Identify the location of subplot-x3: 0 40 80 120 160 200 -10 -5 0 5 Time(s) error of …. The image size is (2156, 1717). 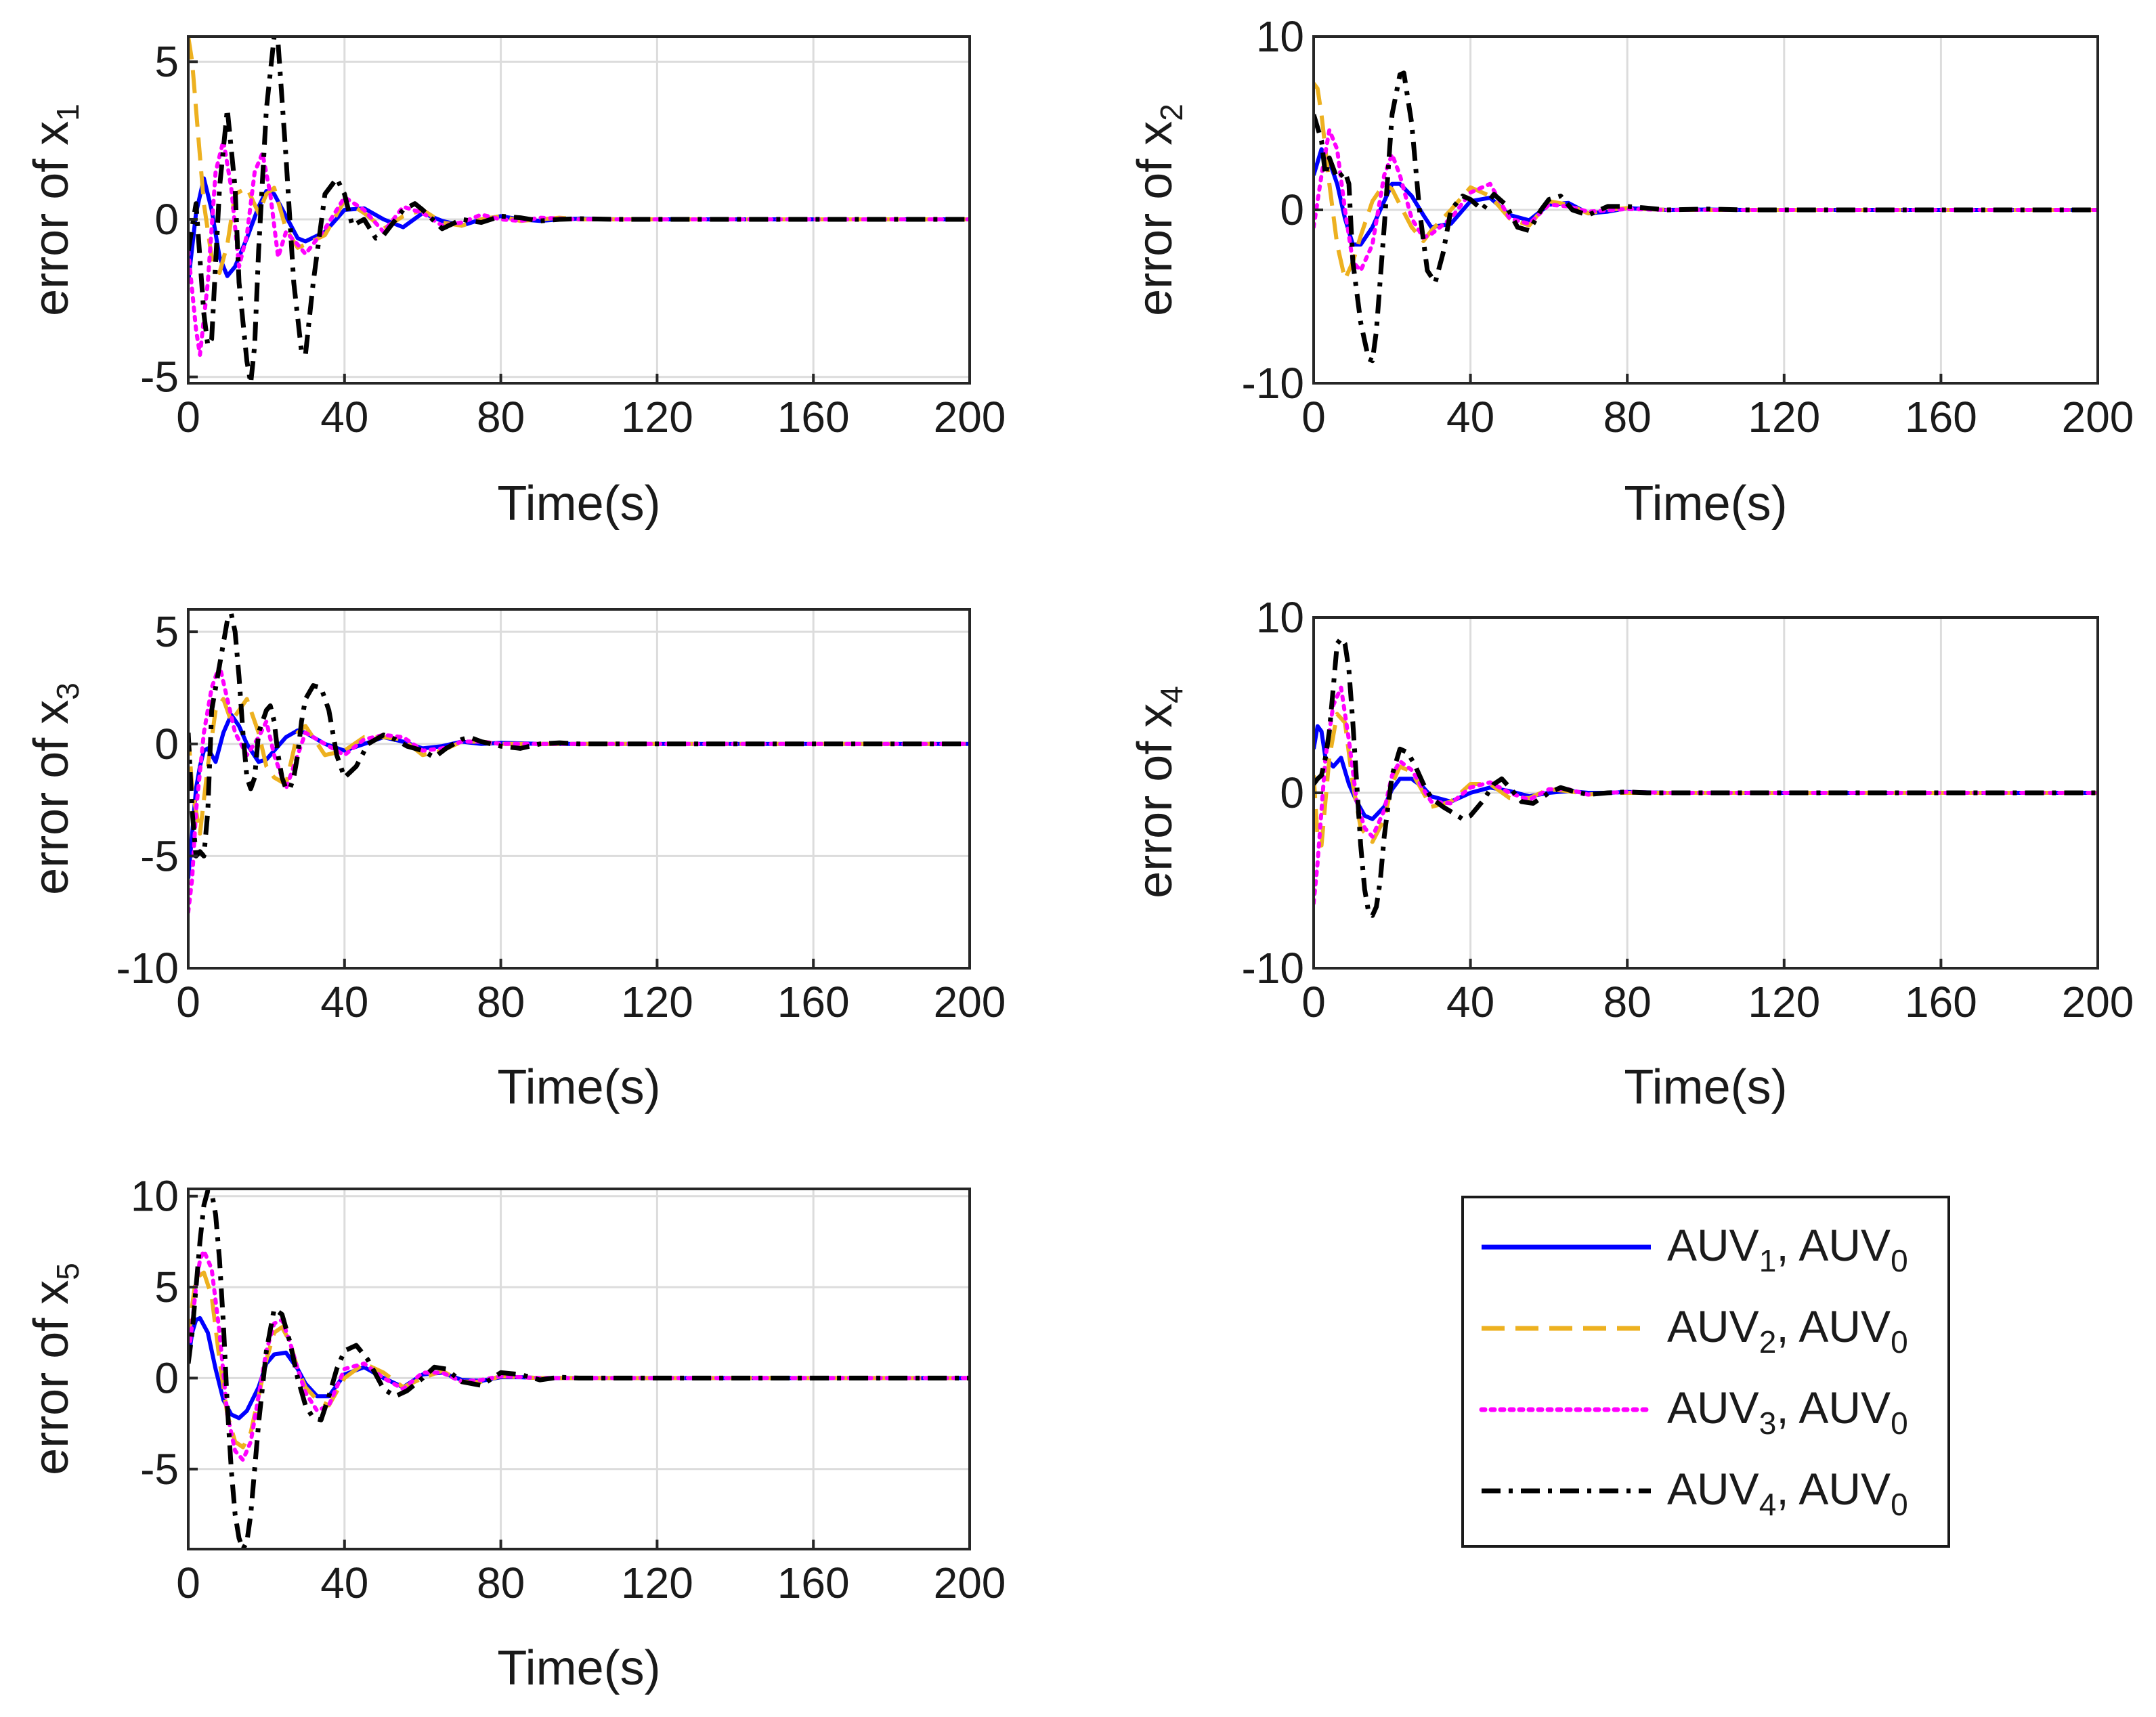
(515, 860).